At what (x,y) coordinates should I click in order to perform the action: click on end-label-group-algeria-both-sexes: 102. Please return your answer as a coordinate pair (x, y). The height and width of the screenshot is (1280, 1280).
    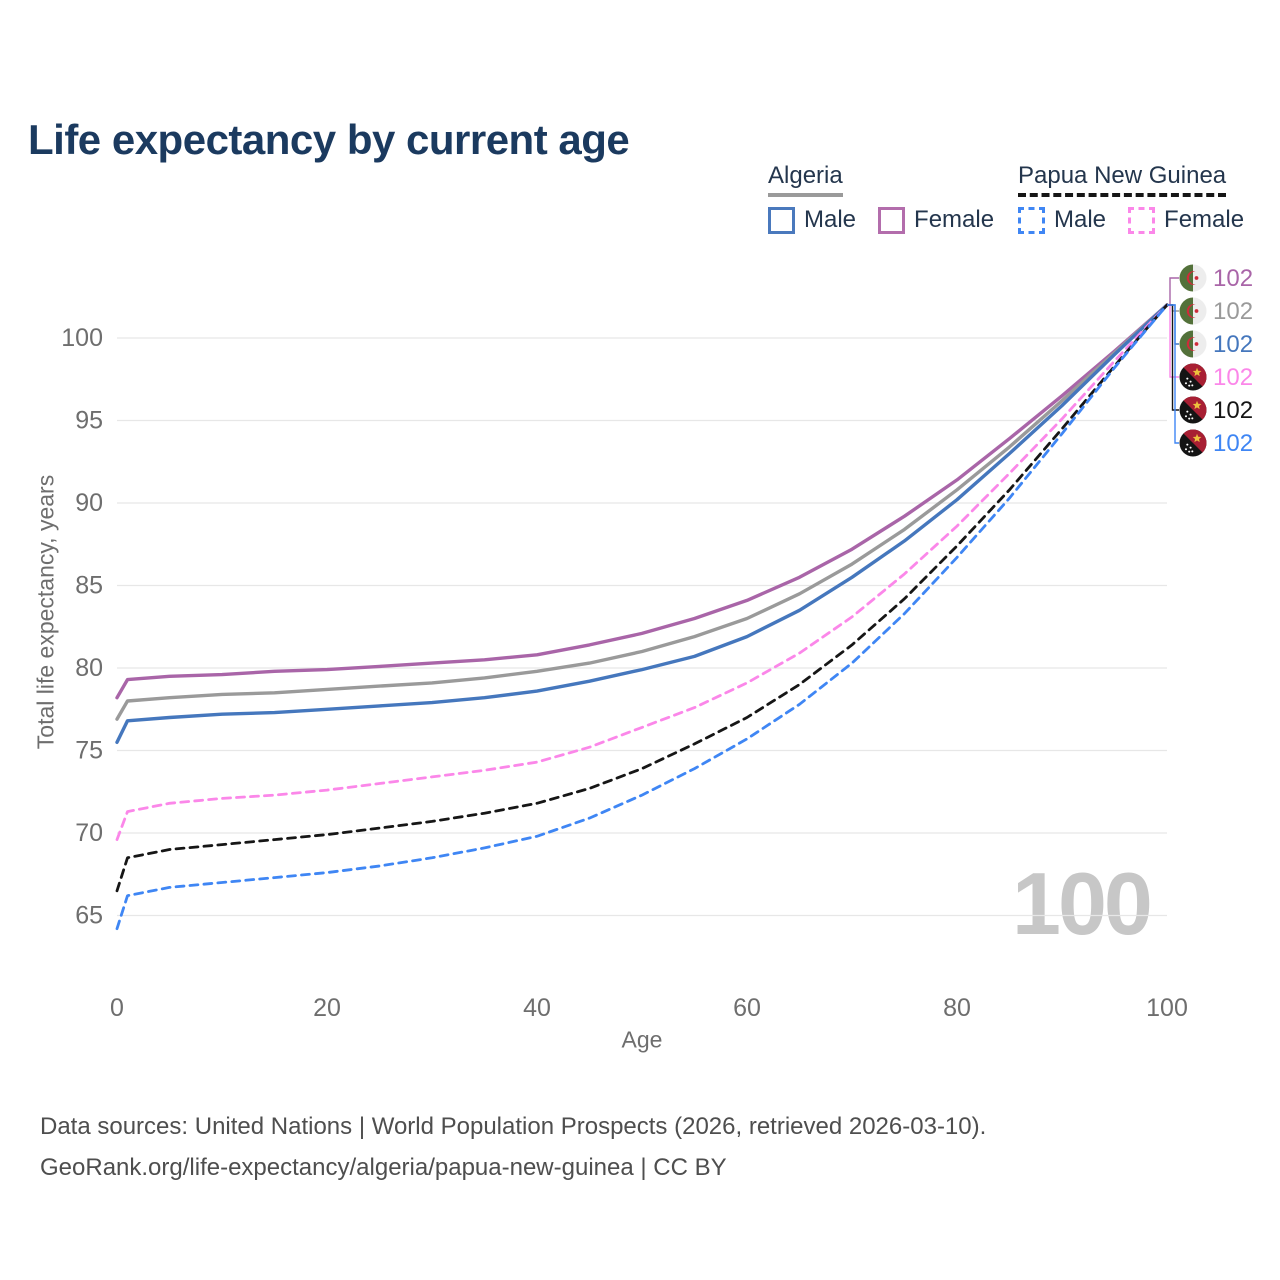
    Looking at the image, I should click on (1216, 311).